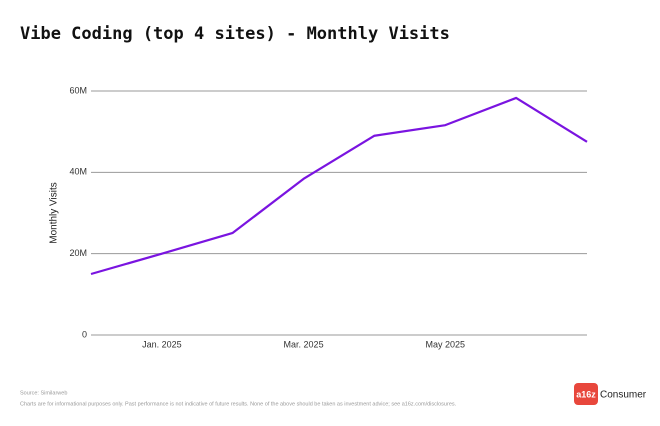  What do you see at coordinates (54, 213) in the screenshot?
I see `y-axis-label: Monthly Visits` at bounding box center [54, 213].